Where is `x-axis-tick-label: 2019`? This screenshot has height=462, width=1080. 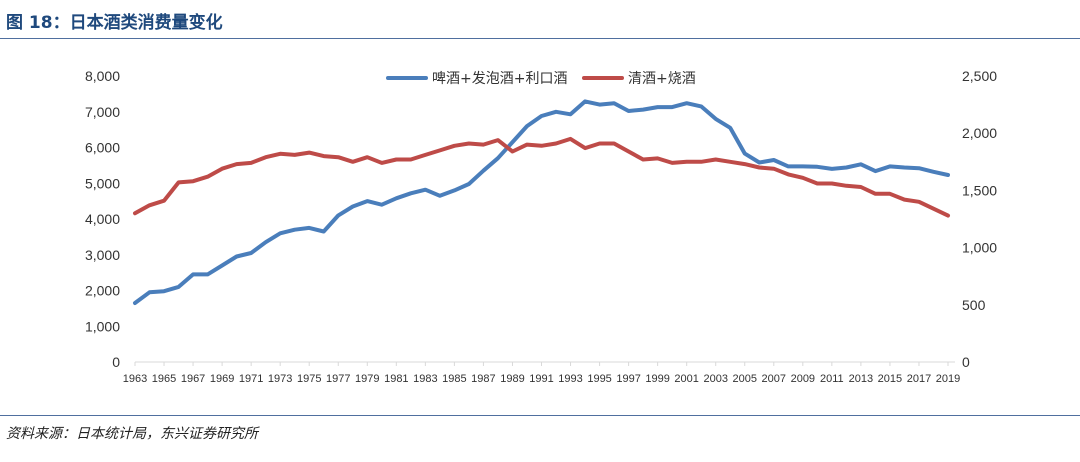
x-axis-tick-label: 2019 is located at coordinates (948, 379).